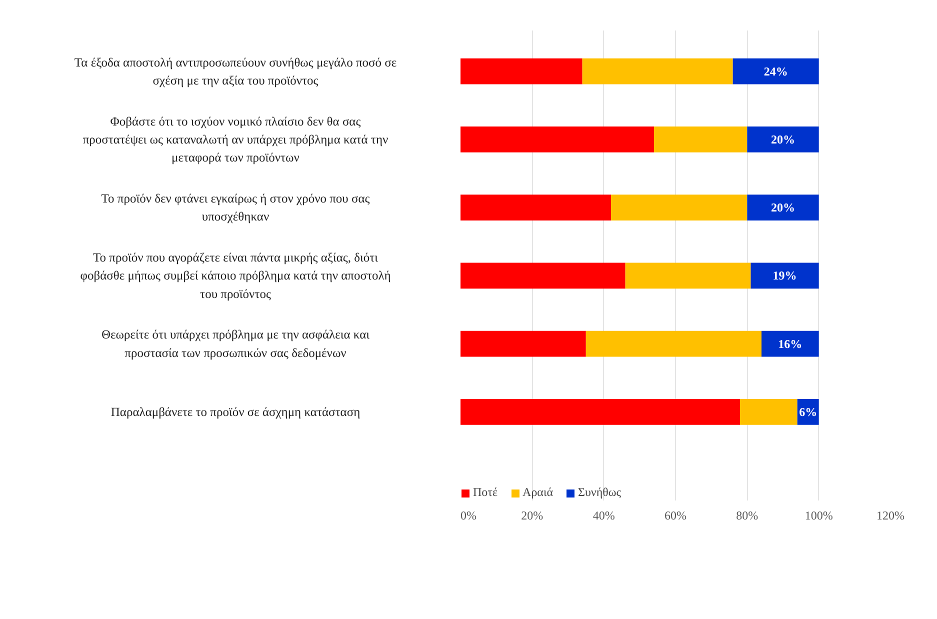 The width and height of the screenshot is (937, 619). I want to click on y-tick-label: Θεωρείτε ότι υπάρχει πρόβλημα με την ασφάλεια και προστασία των προσωπικών σας δεδομένων, so click(235, 344).